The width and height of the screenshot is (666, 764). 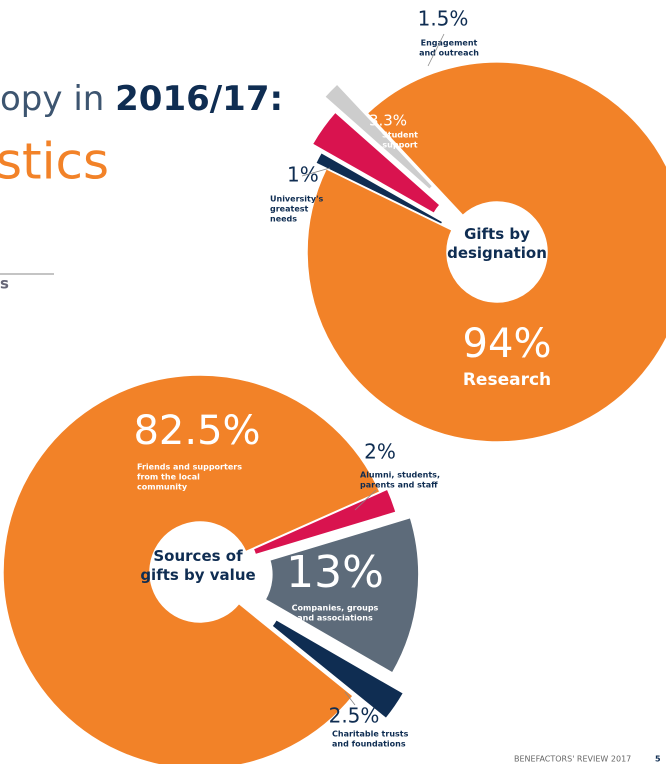 I want to click on value-label: 2.5%, so click(x=354, y=716).